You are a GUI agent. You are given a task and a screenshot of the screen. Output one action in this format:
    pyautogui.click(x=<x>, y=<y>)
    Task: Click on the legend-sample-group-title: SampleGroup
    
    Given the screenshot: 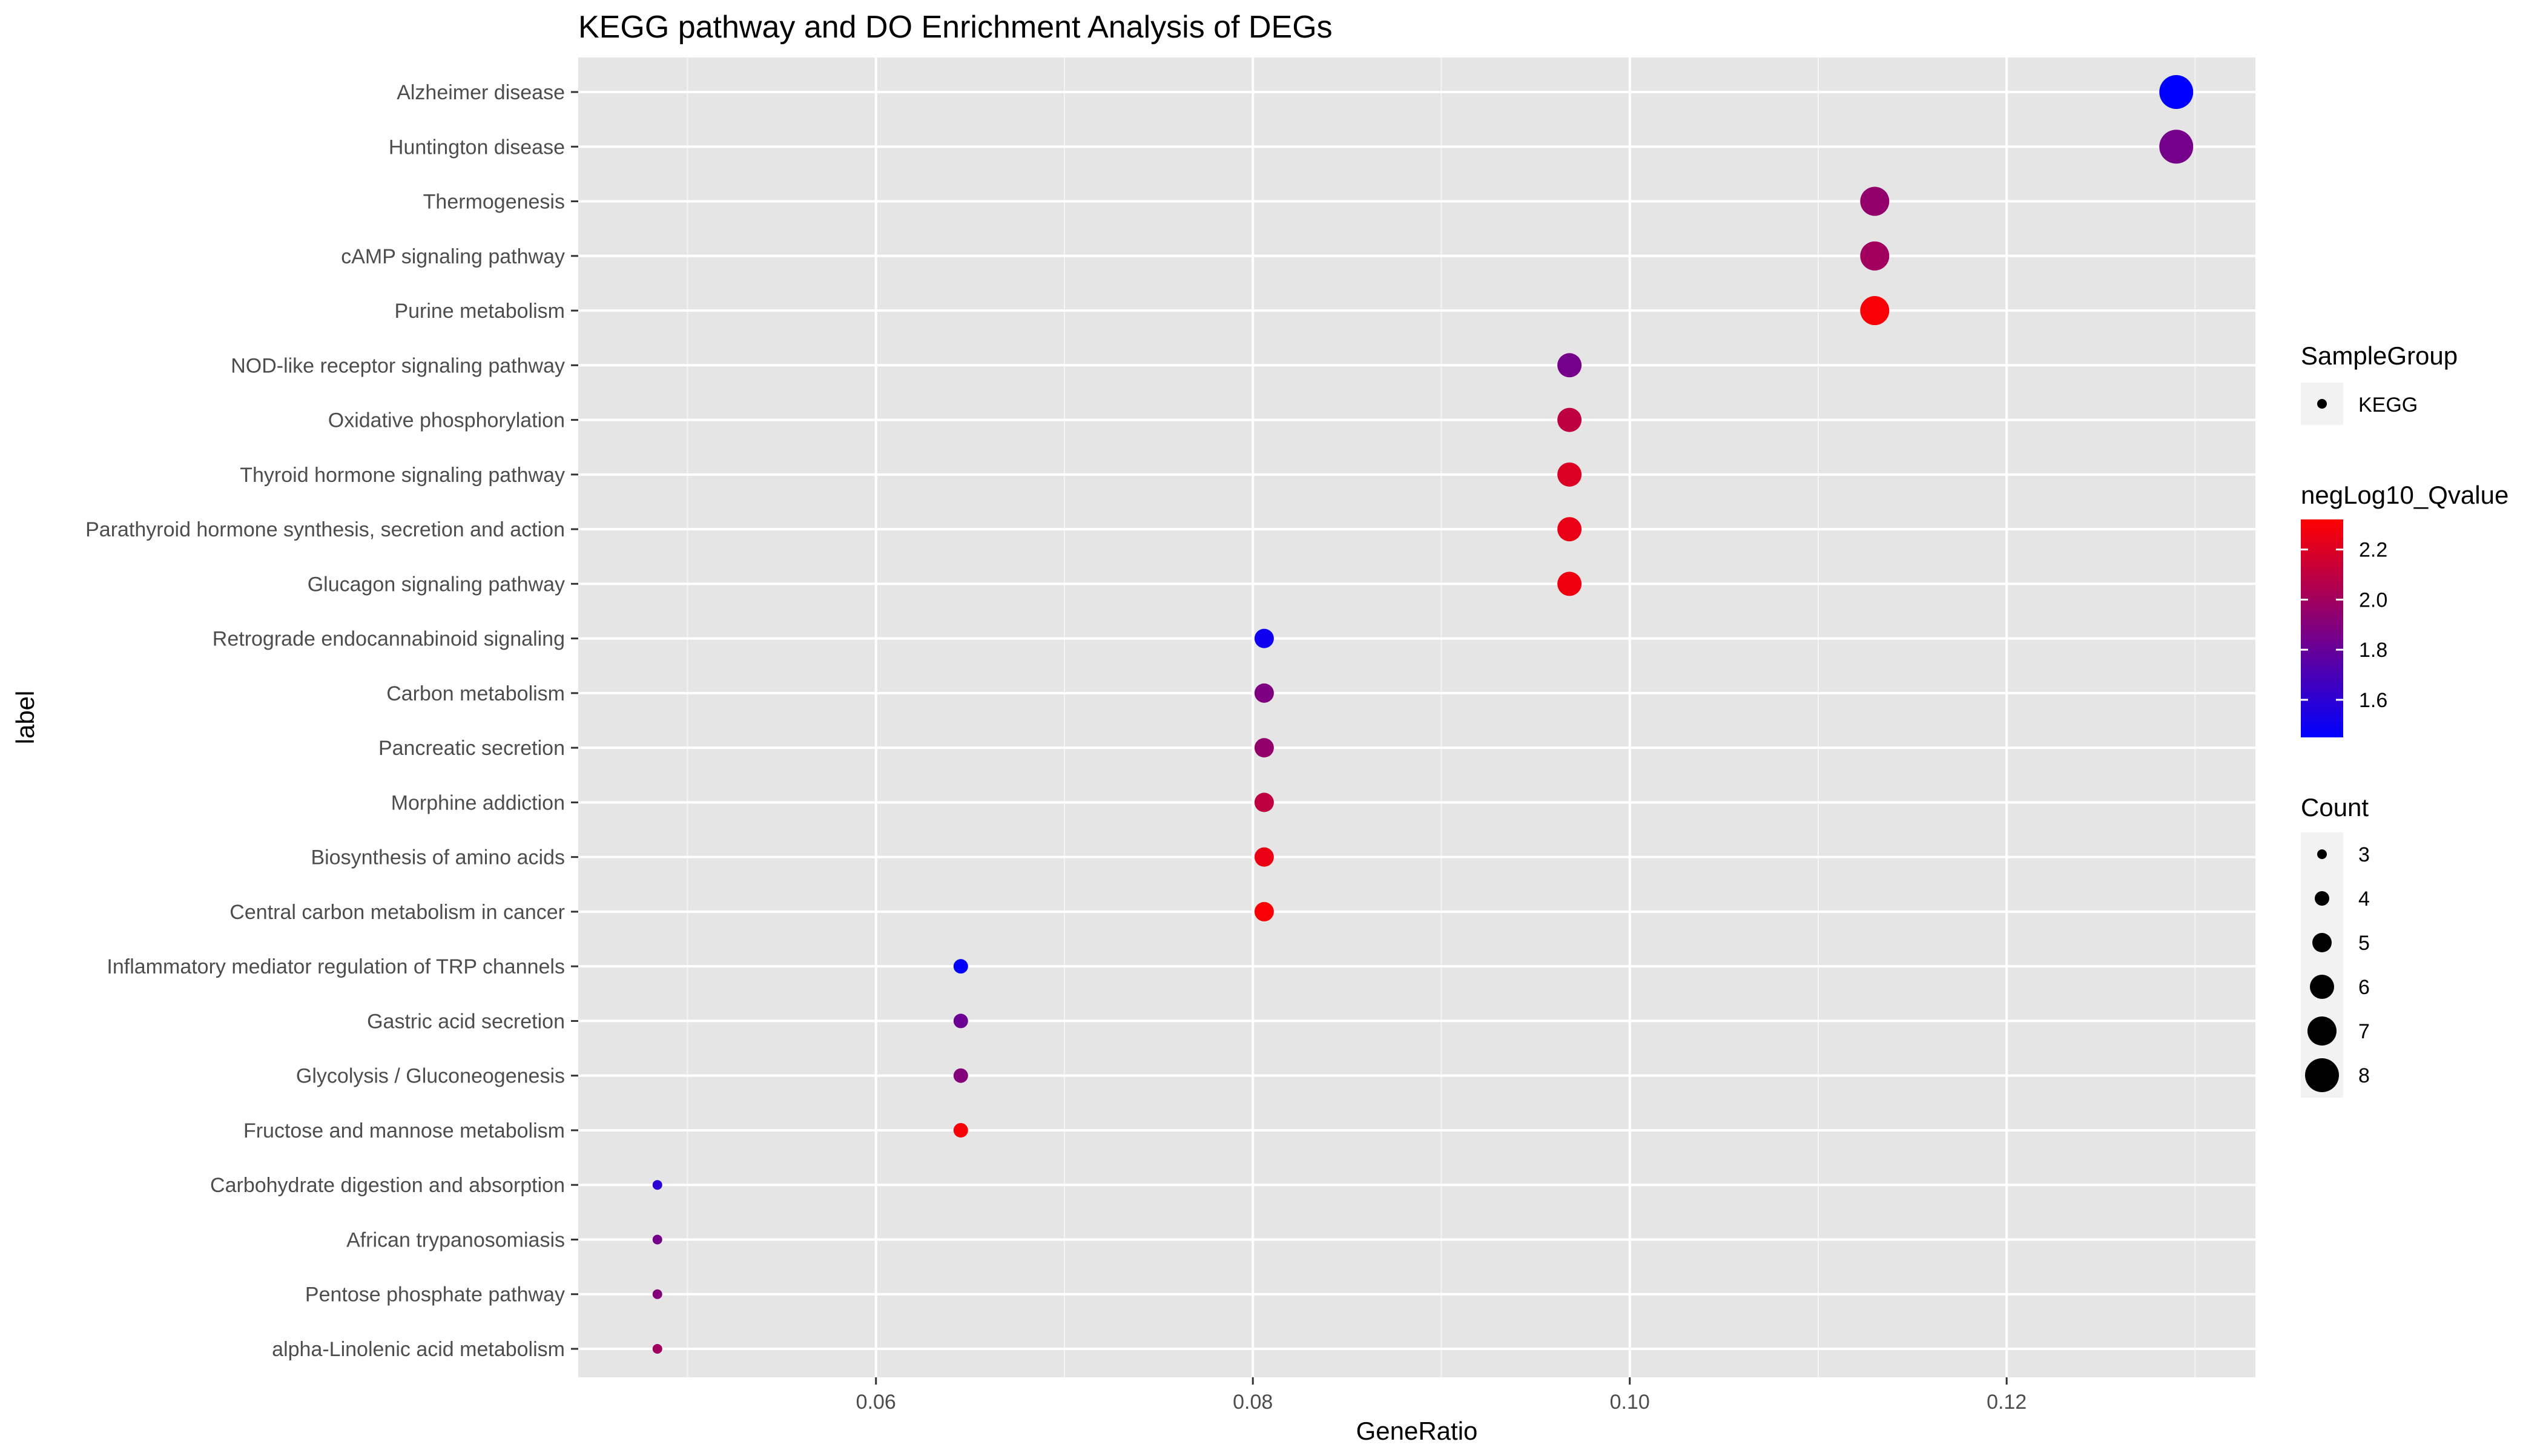 What is the action you would take?
    pyautogui.click(x=2380, y=356)
    